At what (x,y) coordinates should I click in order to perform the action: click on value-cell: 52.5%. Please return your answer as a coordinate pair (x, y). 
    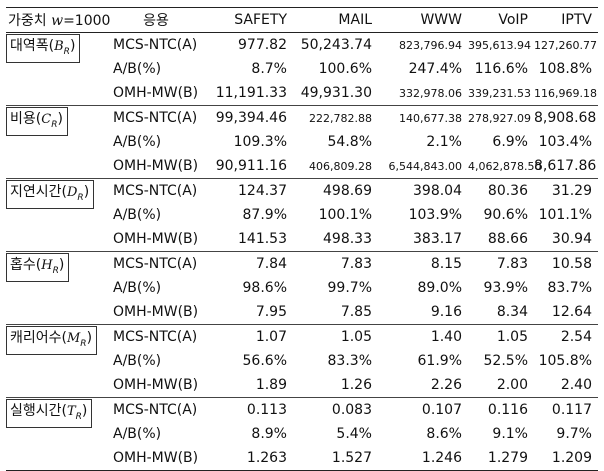
    Looking at the image, I should click on (505, 361).